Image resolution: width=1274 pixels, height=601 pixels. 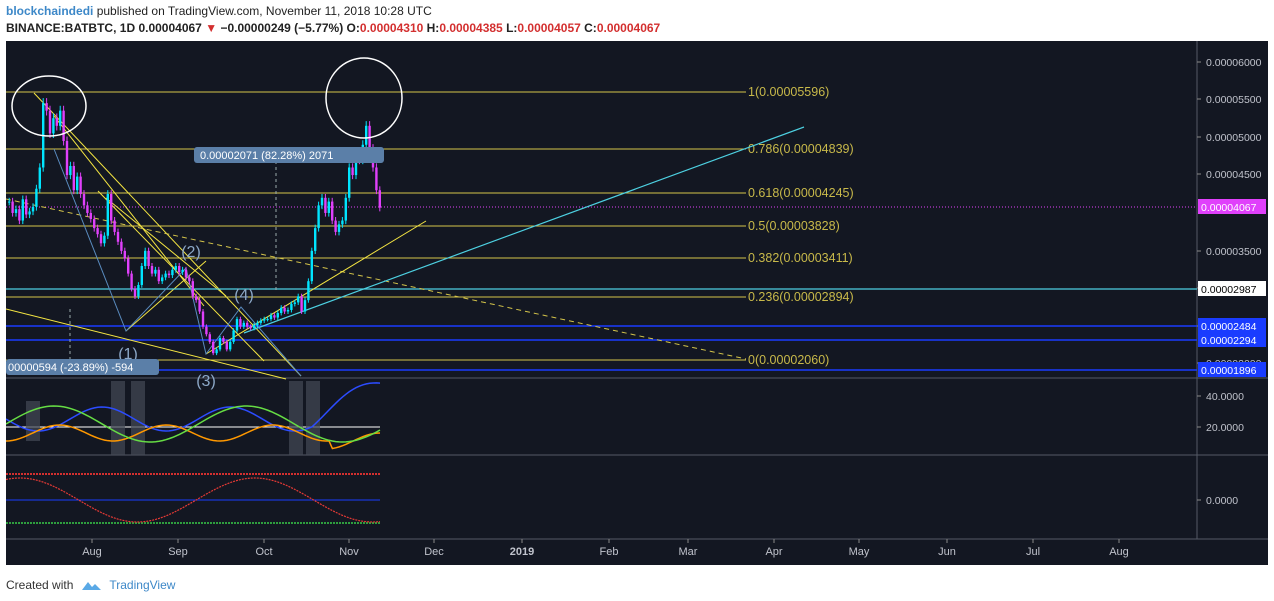 I want to click on symbol-label: BINANCE:BATBTC, 1D, so click(x=71, y=28).